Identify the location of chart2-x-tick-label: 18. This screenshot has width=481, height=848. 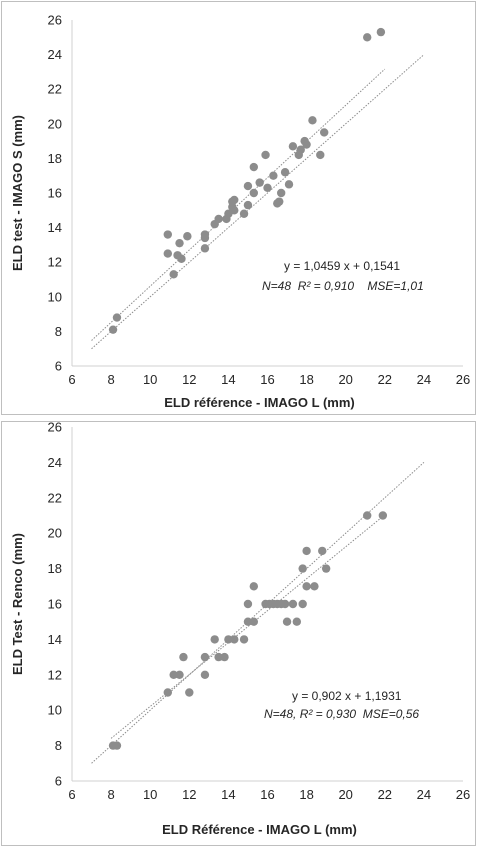
(306, 794).